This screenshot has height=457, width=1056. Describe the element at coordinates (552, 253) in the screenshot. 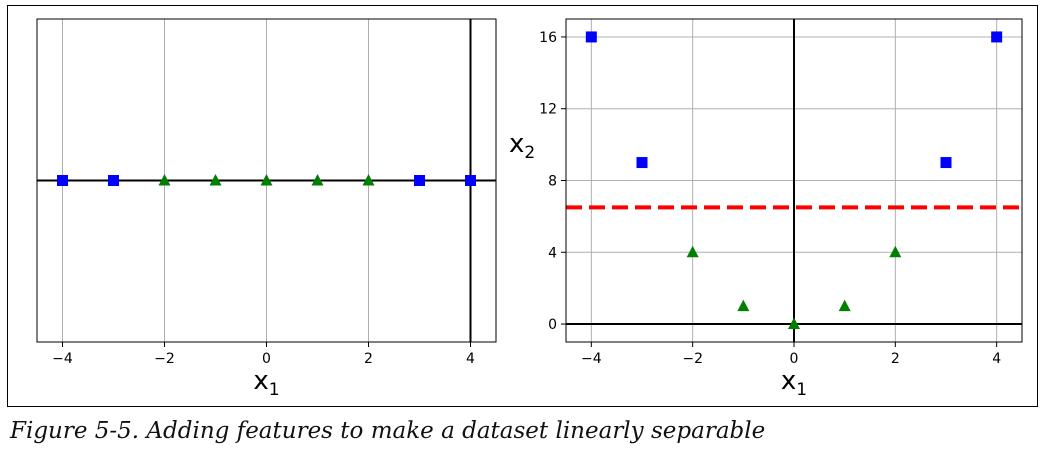

I see `y-tick-label-1: 4` at that location.